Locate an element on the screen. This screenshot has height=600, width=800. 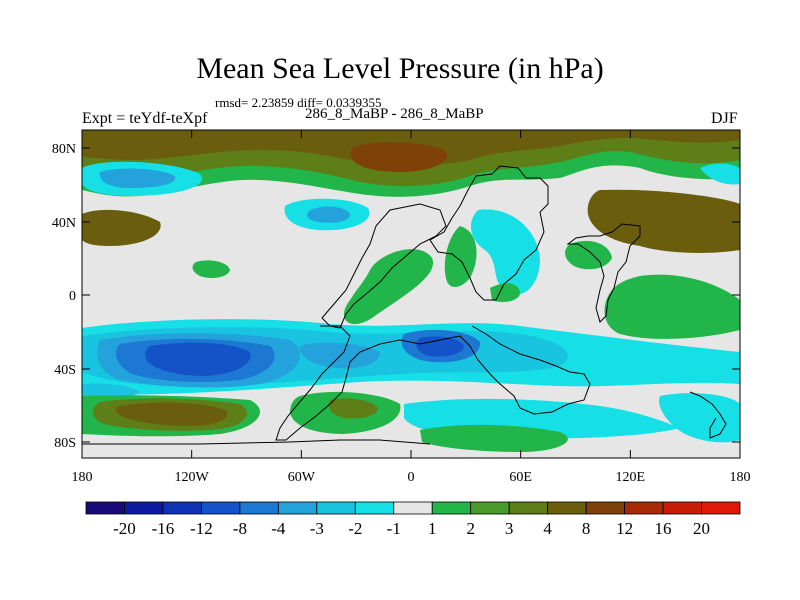
positive-zone-antarctic is located at coordinates (494, 438).